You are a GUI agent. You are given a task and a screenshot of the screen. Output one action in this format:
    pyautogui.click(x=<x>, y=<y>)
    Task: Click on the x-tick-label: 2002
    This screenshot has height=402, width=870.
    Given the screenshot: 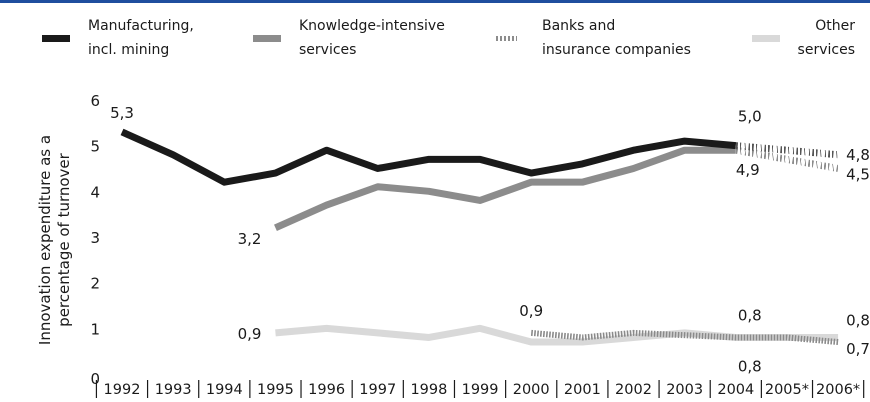 What is the action you would take?
    pyautogui.click(x=633, y=390)
    